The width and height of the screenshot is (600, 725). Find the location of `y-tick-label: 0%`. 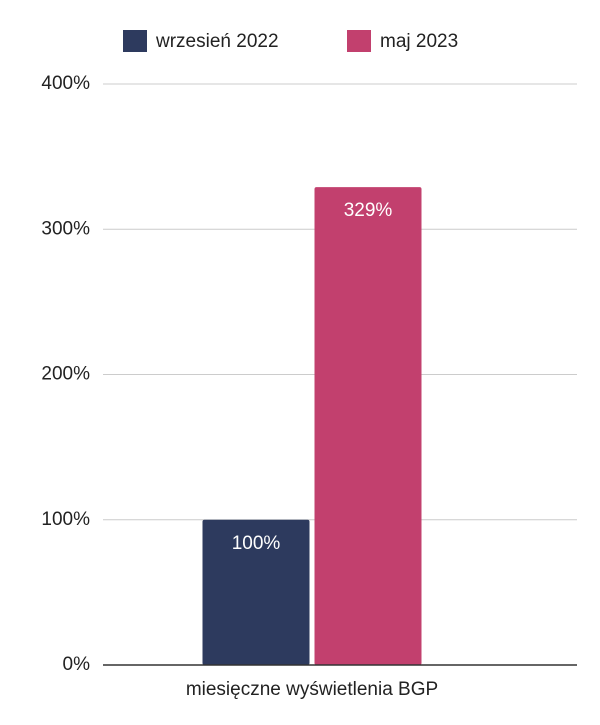

y-tick-label: 0% is located at coordinates (77, 664).